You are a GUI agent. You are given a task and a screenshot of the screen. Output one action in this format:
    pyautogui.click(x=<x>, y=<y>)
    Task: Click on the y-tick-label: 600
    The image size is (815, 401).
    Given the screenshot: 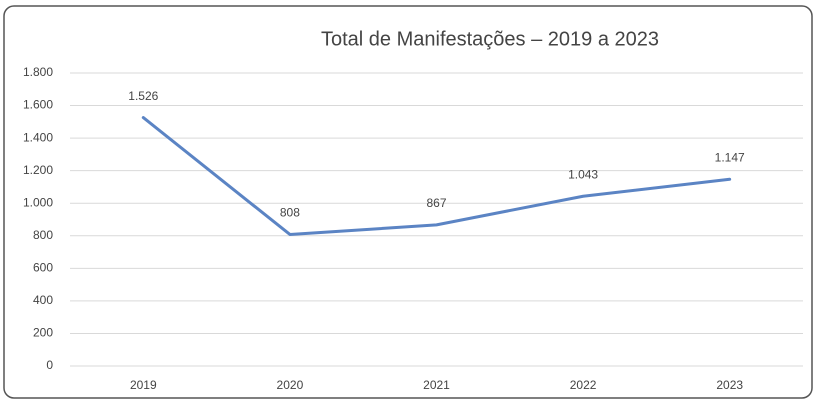 What is the action you would take?
    pyautogui.click(x=43, y=268)
    